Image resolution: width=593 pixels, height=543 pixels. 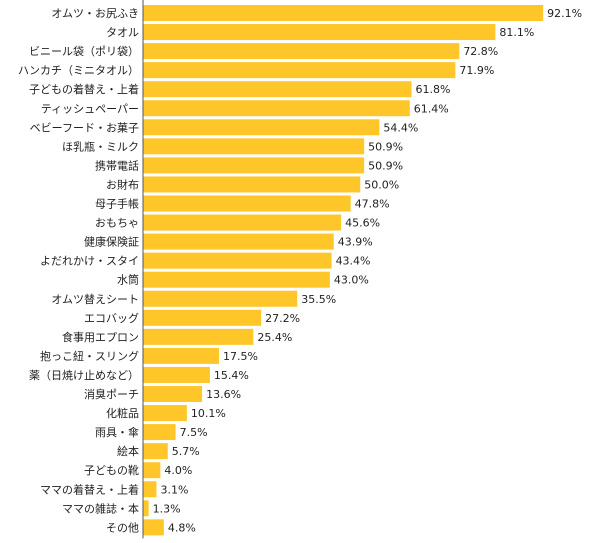 What do you see at coordinates (182, 527) in the screenshot?
I see `value-label: 4.8%` at bounding box center [182, 527].